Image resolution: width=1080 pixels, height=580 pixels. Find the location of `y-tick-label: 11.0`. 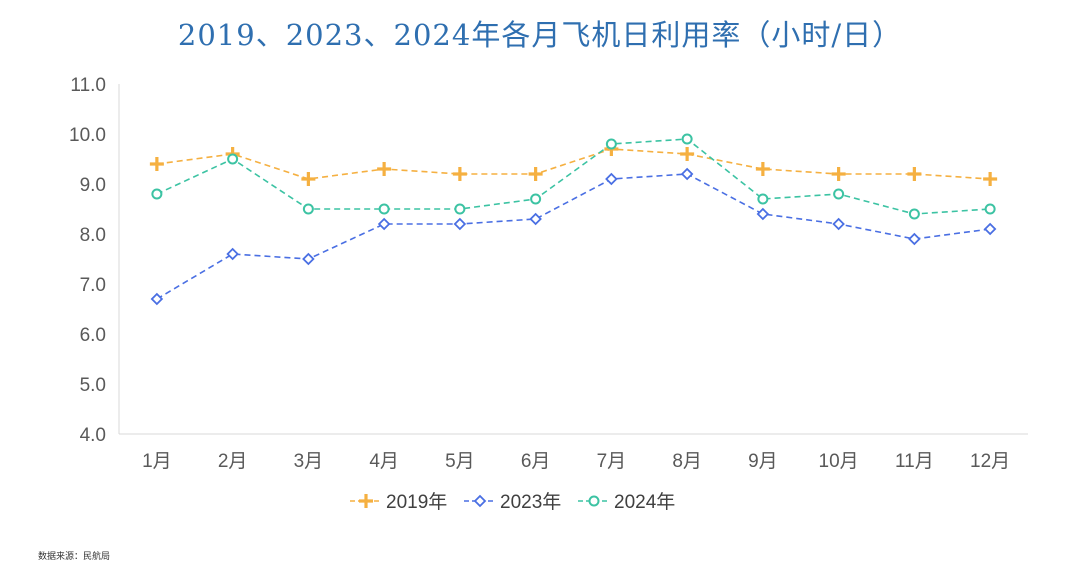

y-tick-label: 11.0 is located at coordinates (88, 85).